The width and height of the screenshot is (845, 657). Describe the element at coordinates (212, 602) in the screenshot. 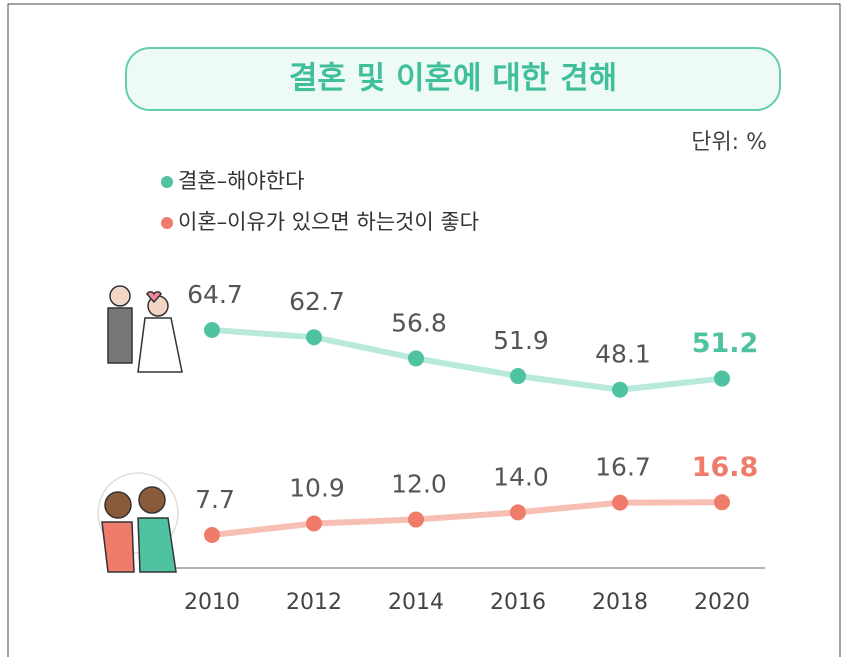

I see `x-tick-label: 2010` at that location.